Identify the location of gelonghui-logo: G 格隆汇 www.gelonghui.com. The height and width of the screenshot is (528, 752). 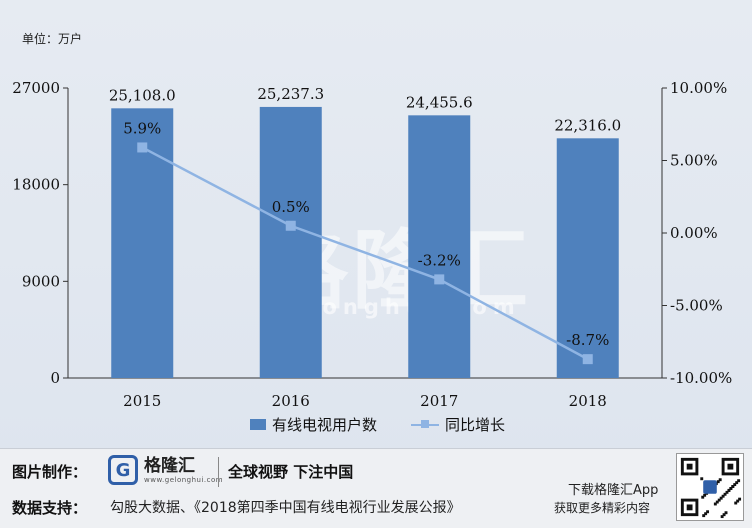
(165, 470).